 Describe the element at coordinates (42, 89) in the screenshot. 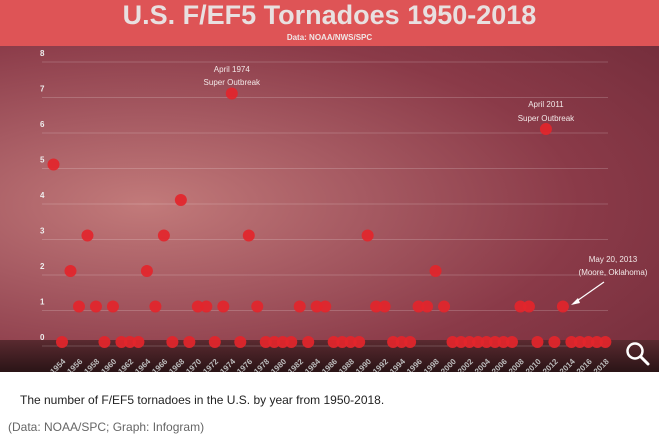

I see `y-tick-label: 7` at that location.